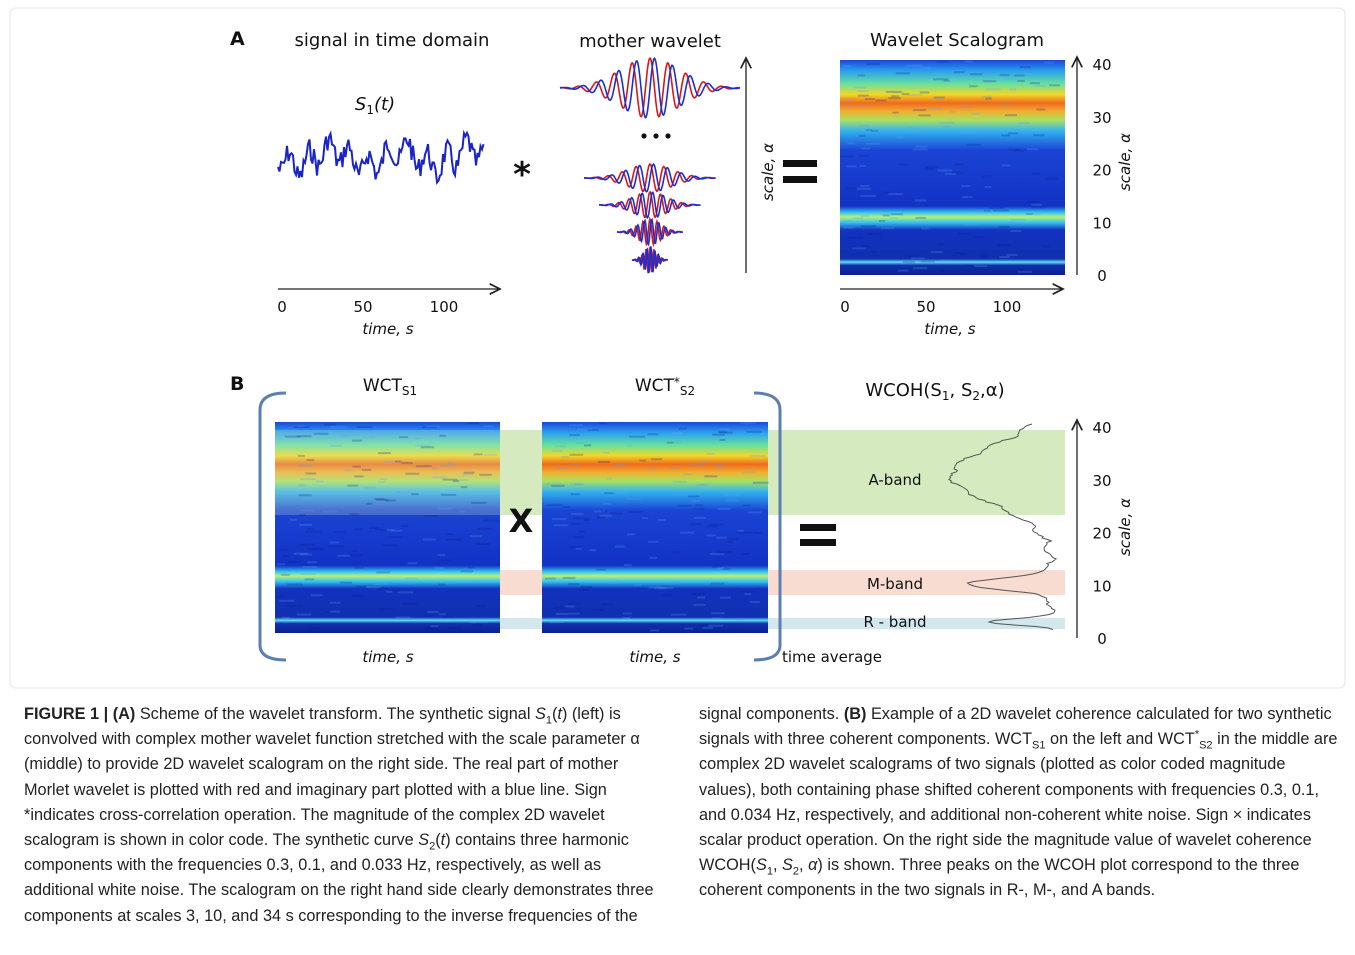 The height and width of the screenshot is (955, 1355). Describe the element at coordinates (654, 657) in the screenshot. I see `x-axis-label: time, s` at that location.